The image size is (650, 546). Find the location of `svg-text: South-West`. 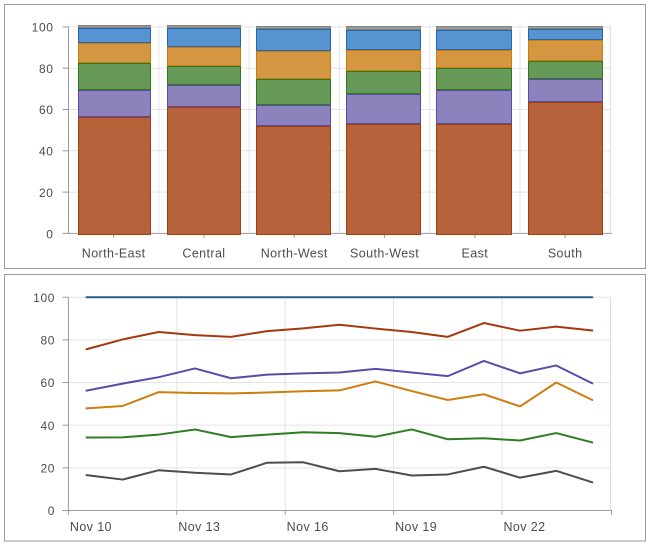

svg-text: South-West is located at coordinates (384, 254).